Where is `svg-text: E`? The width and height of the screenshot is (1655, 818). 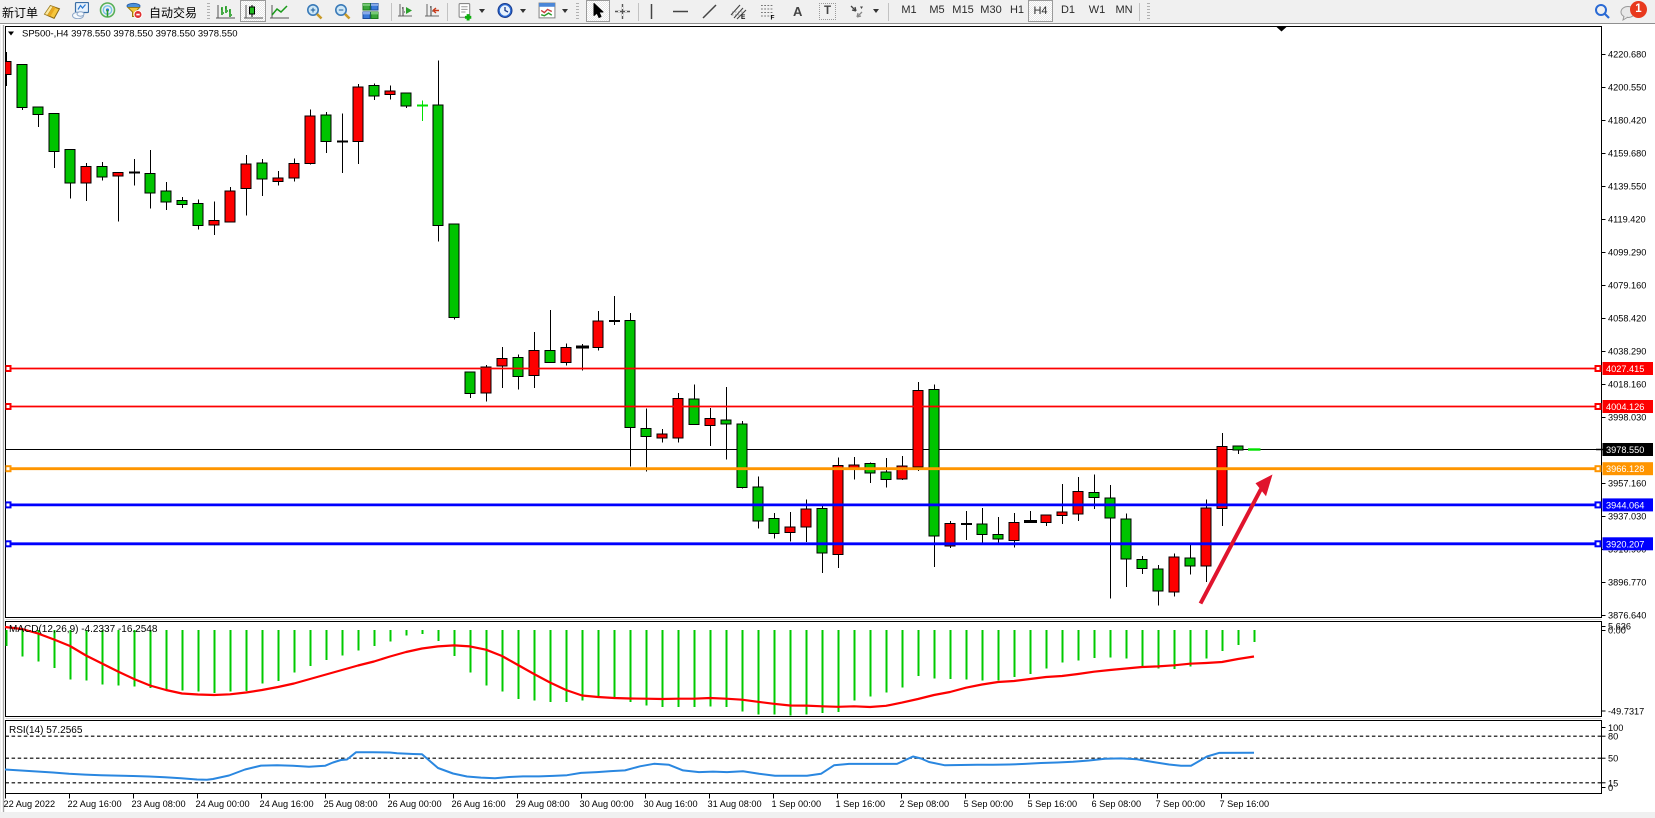
svg-text: E is located at coordinates (743, 17).